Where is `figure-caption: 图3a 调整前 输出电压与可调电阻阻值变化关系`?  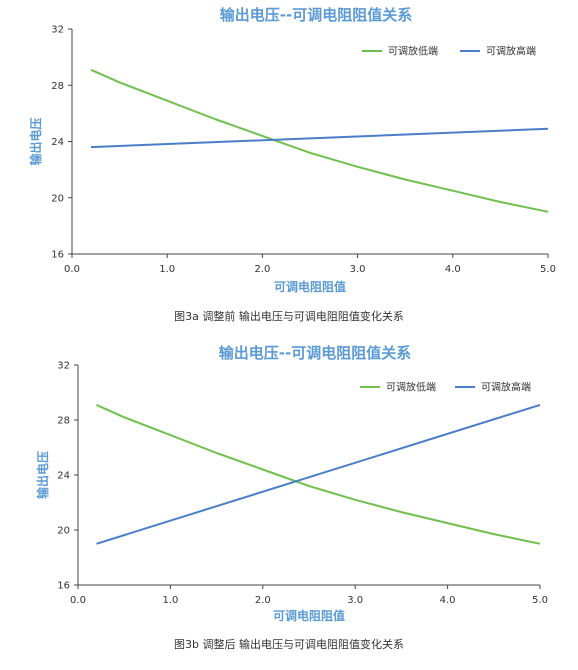
figure-caption: 图3a 调整前 输出电压与可调电阻阻值变化关系 is located at coordinates (289, 316).